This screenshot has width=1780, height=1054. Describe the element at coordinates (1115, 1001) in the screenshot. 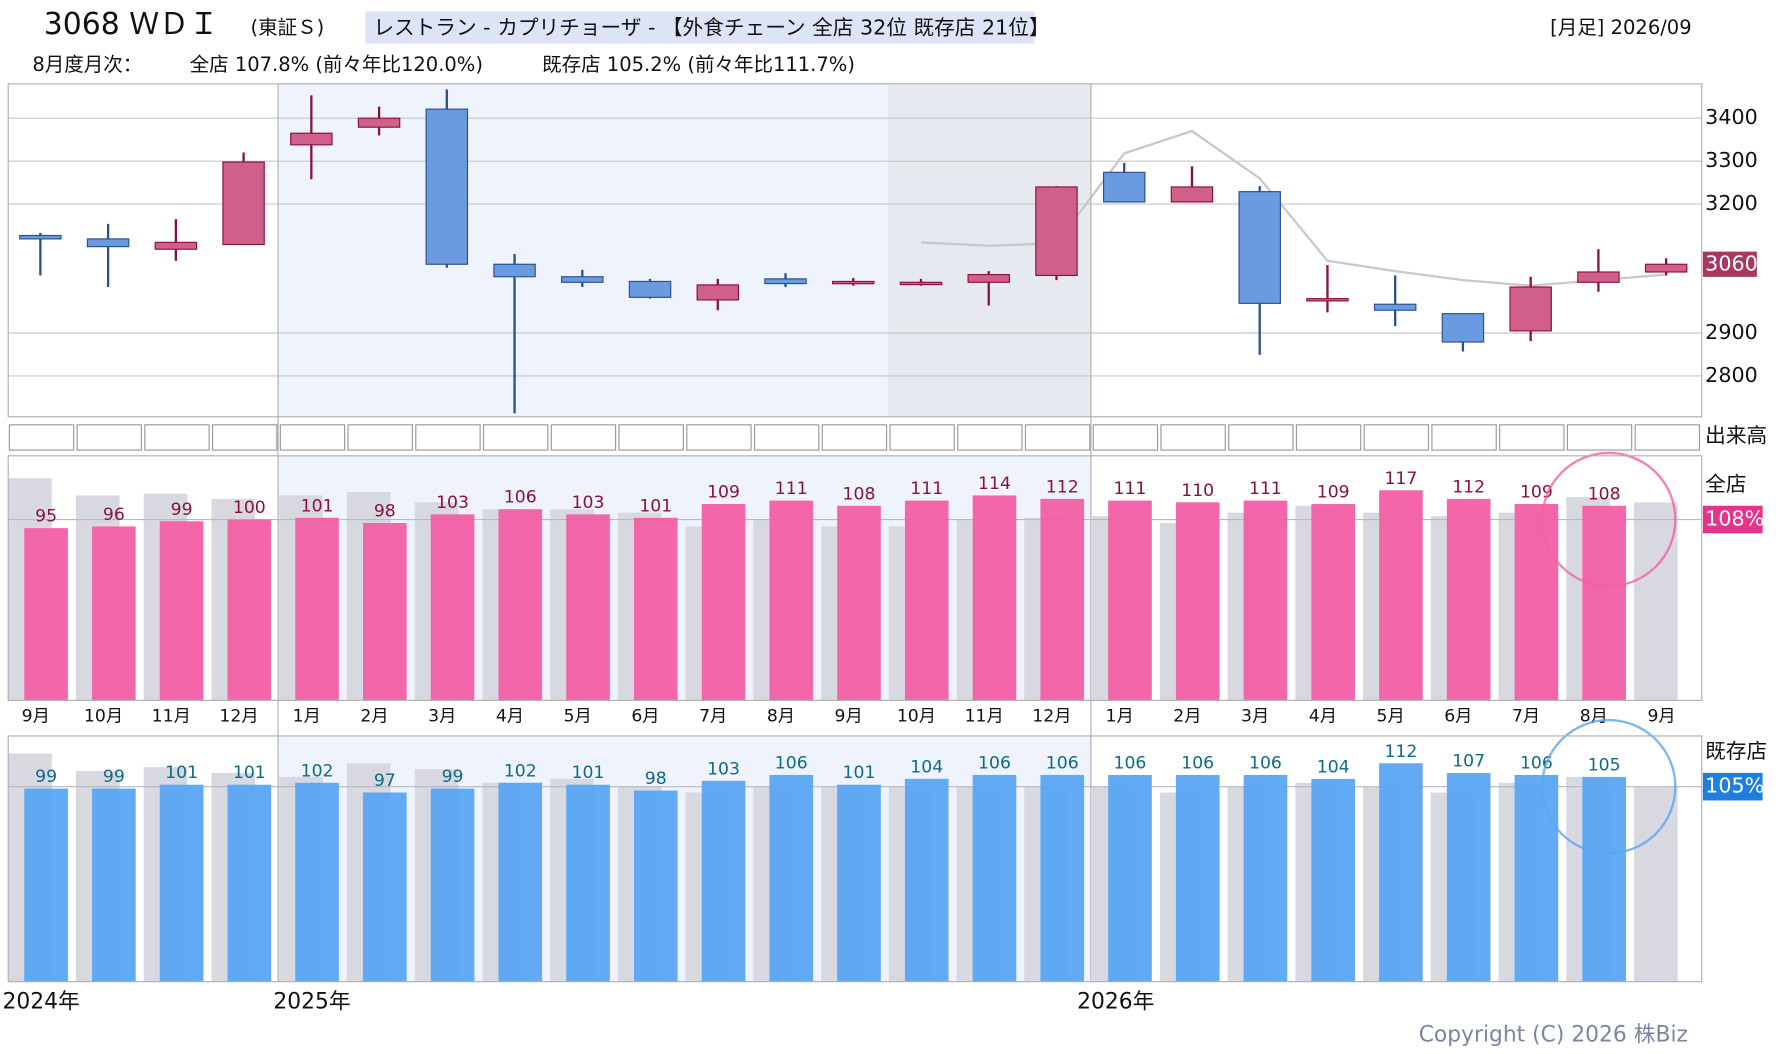

I see `year-label: 2026年` at that location.